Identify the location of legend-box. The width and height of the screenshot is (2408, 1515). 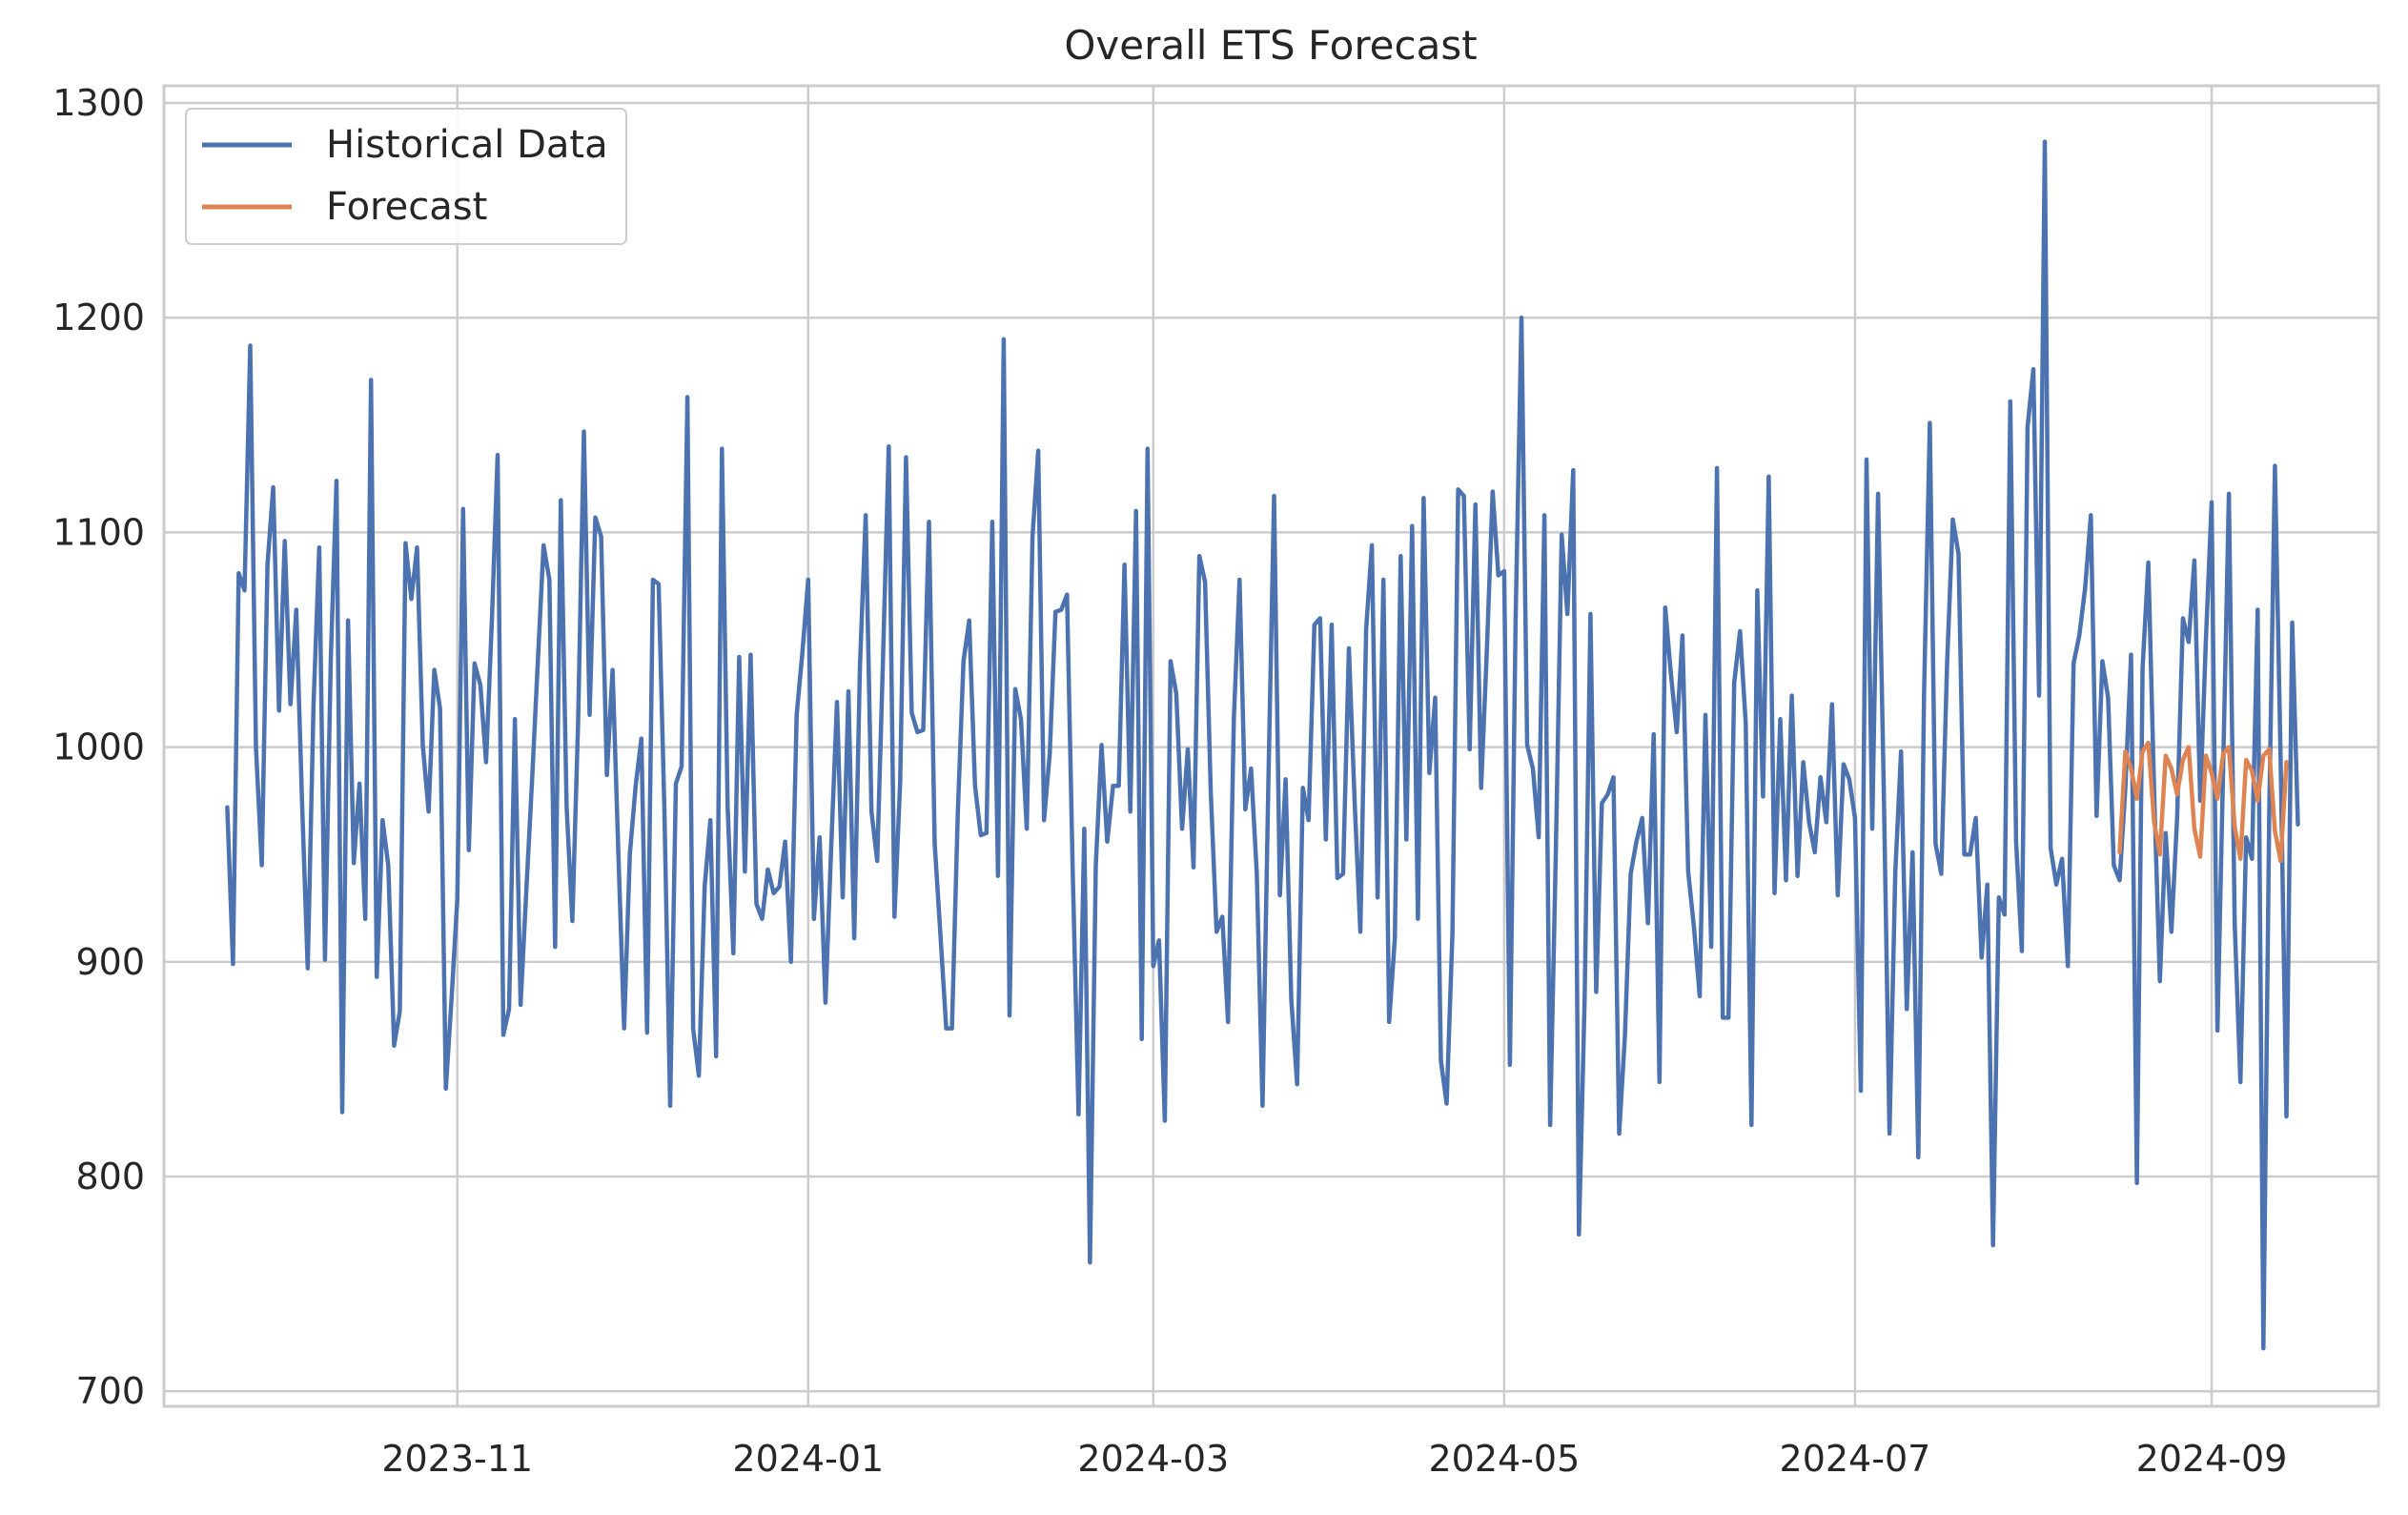
(406, 176).